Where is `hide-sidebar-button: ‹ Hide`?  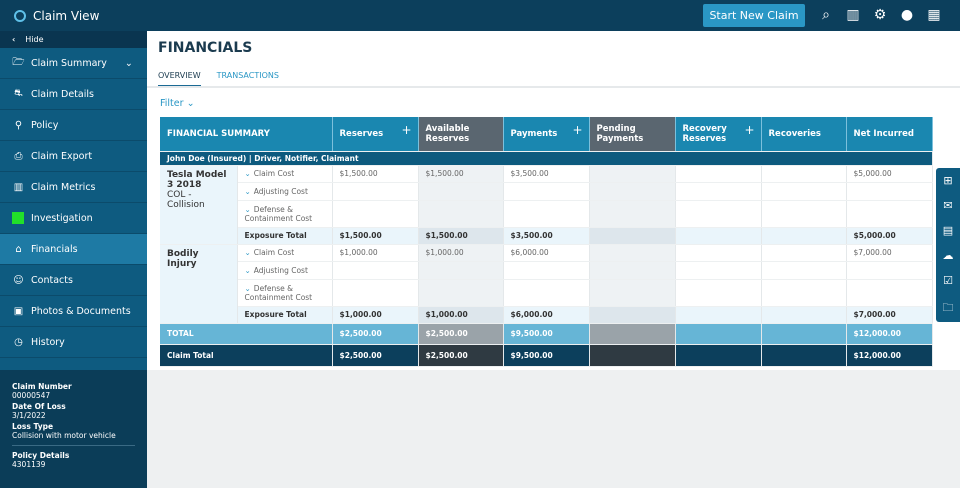 hide-sidebar-button: ‹ Hide is located at coordinates (73, 39).